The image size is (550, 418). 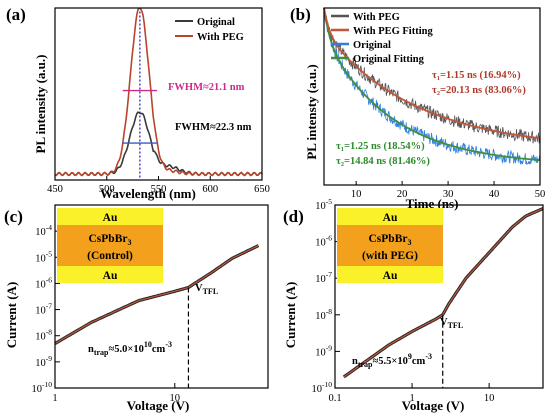 I want to click on x-tick-label: 550, so click(x=159, y=189).